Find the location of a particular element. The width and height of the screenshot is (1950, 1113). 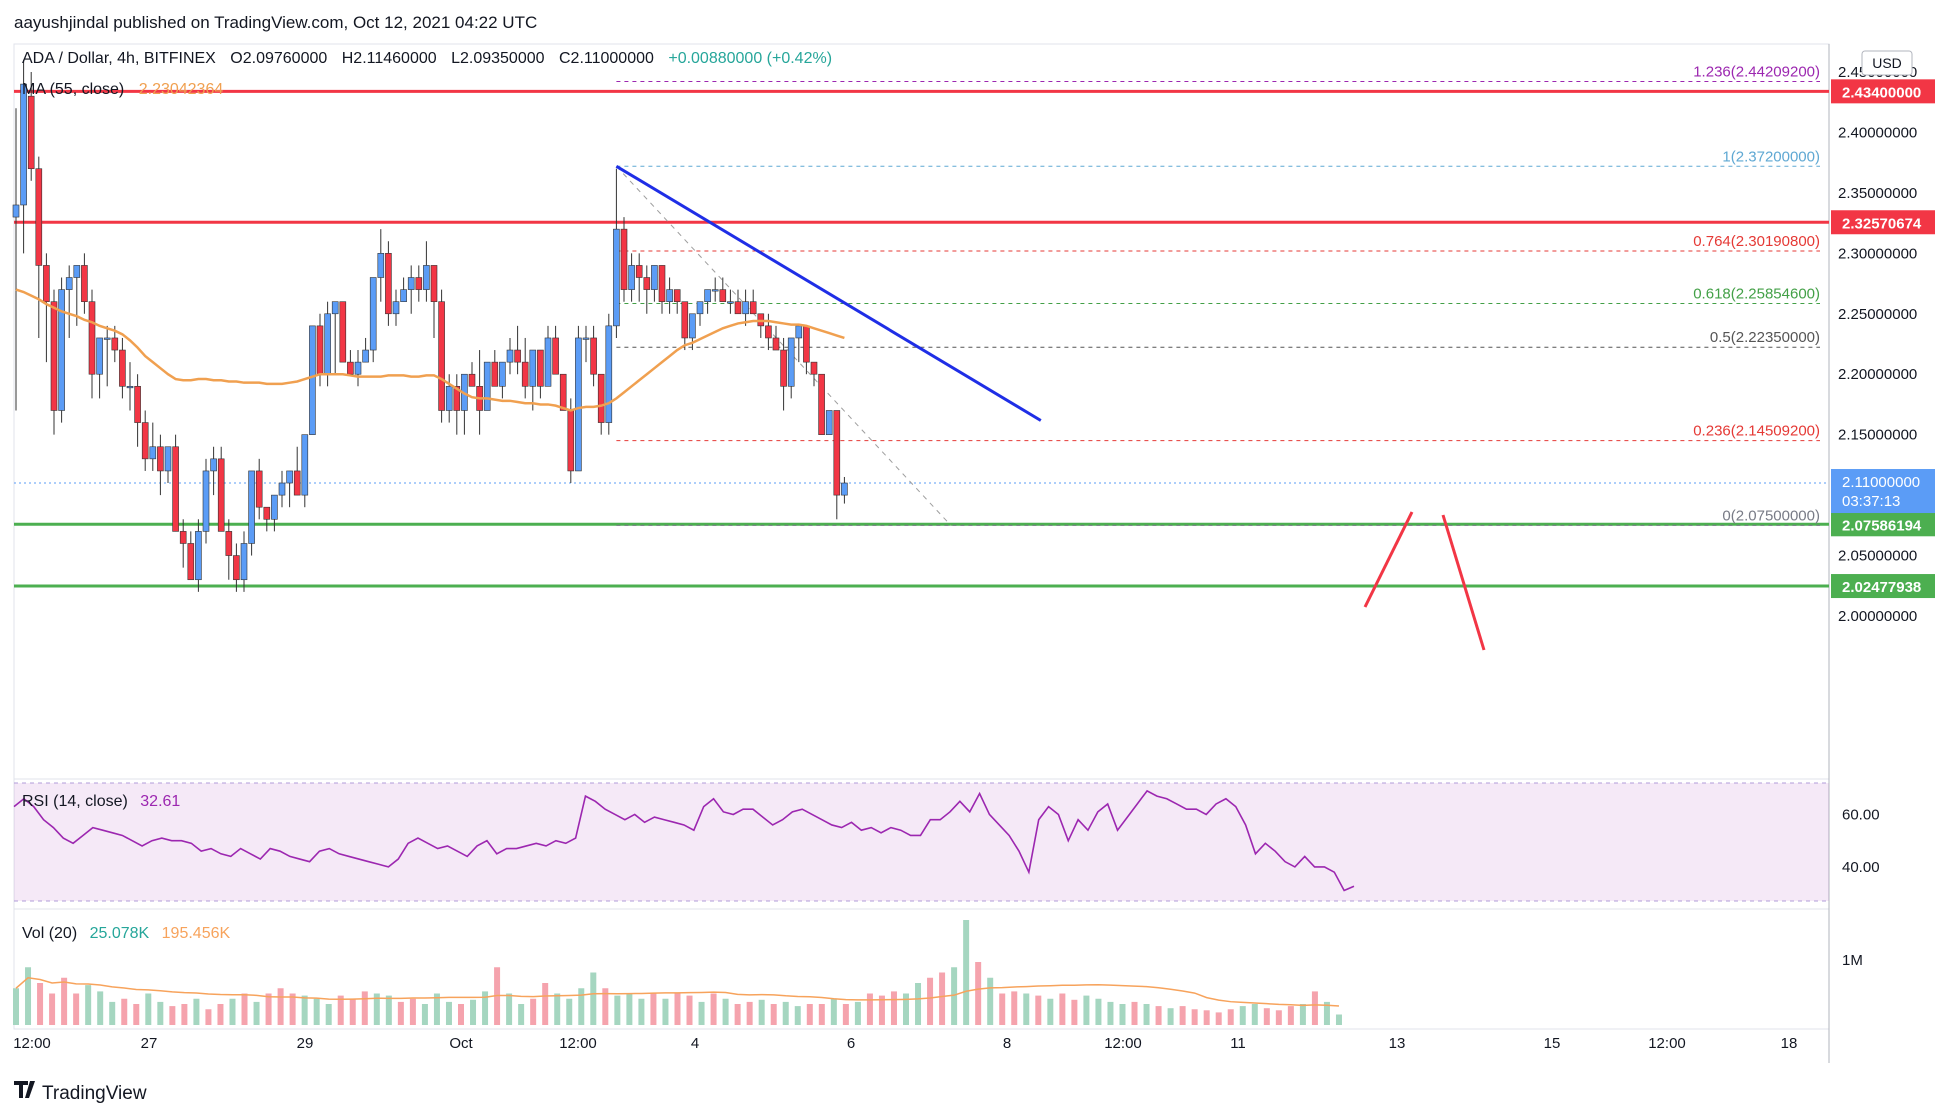

price-tick-3: 2.30000000 is located at coordinates (1877, 253).